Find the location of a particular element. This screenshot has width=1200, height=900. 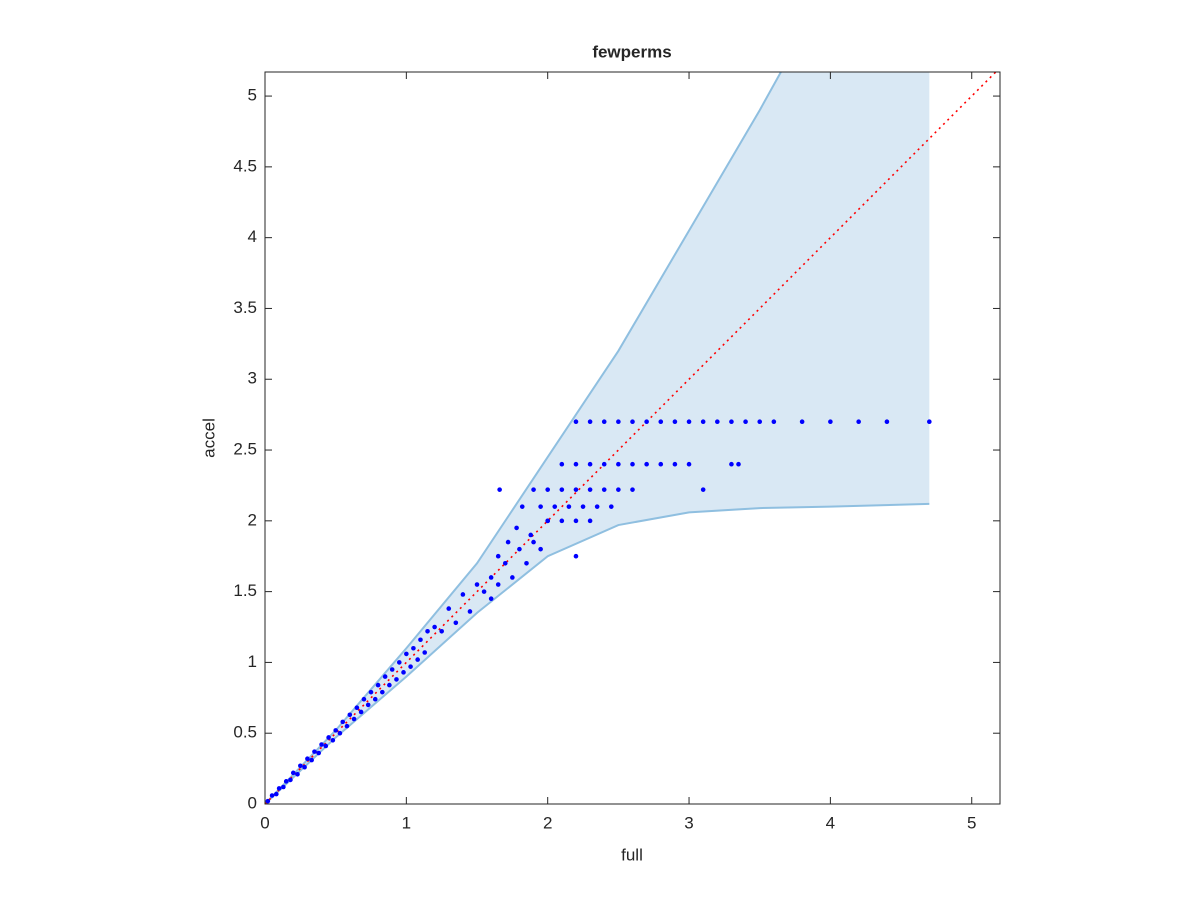

x-tick-label: 3 is located at coordinates (688, 822).